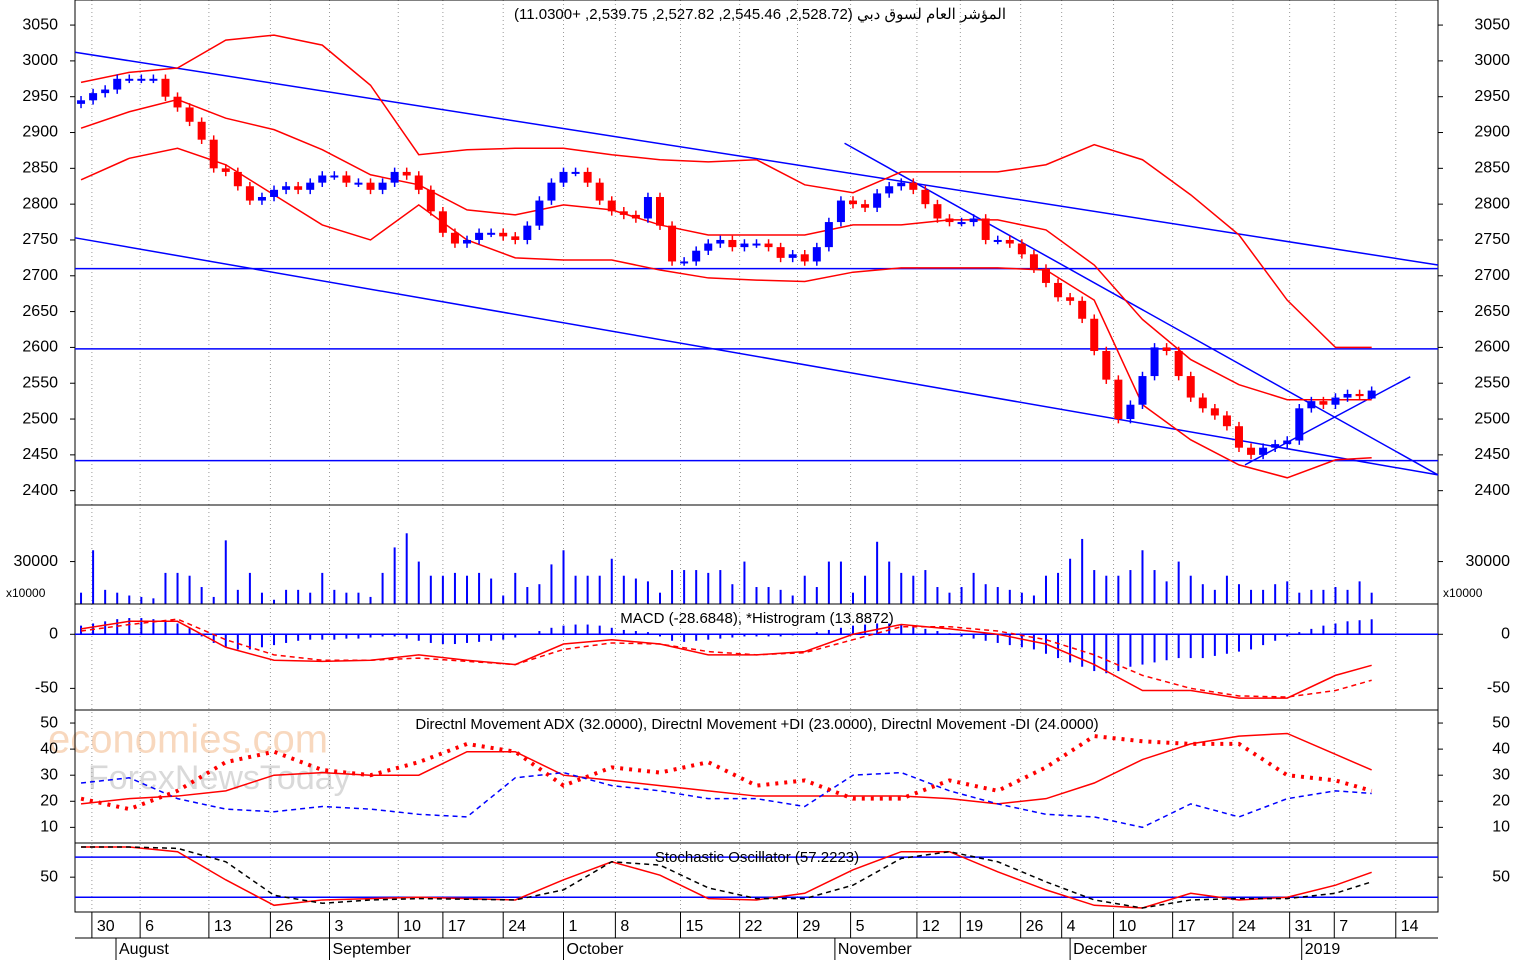 The image size is (1515, 960). I want to click on x-tick-label: 10, so click(1128, 926).